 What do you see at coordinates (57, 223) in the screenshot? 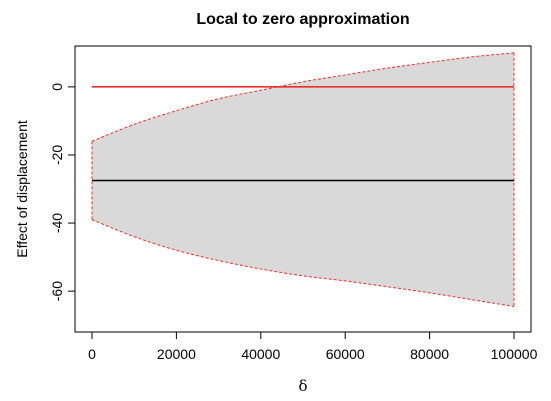
I see `y-tick-label: -40` at bounding box center [57, 223].